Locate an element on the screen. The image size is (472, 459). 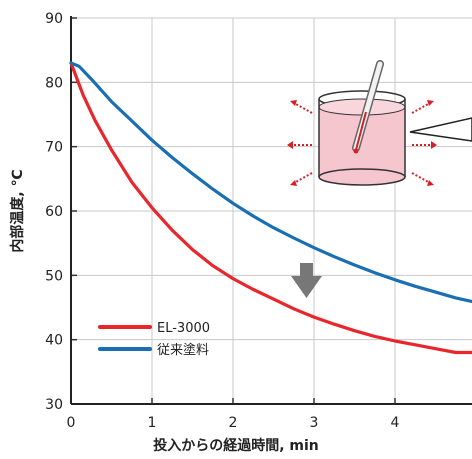
y-tick-label: 50 is located at coordinates (54, 276).